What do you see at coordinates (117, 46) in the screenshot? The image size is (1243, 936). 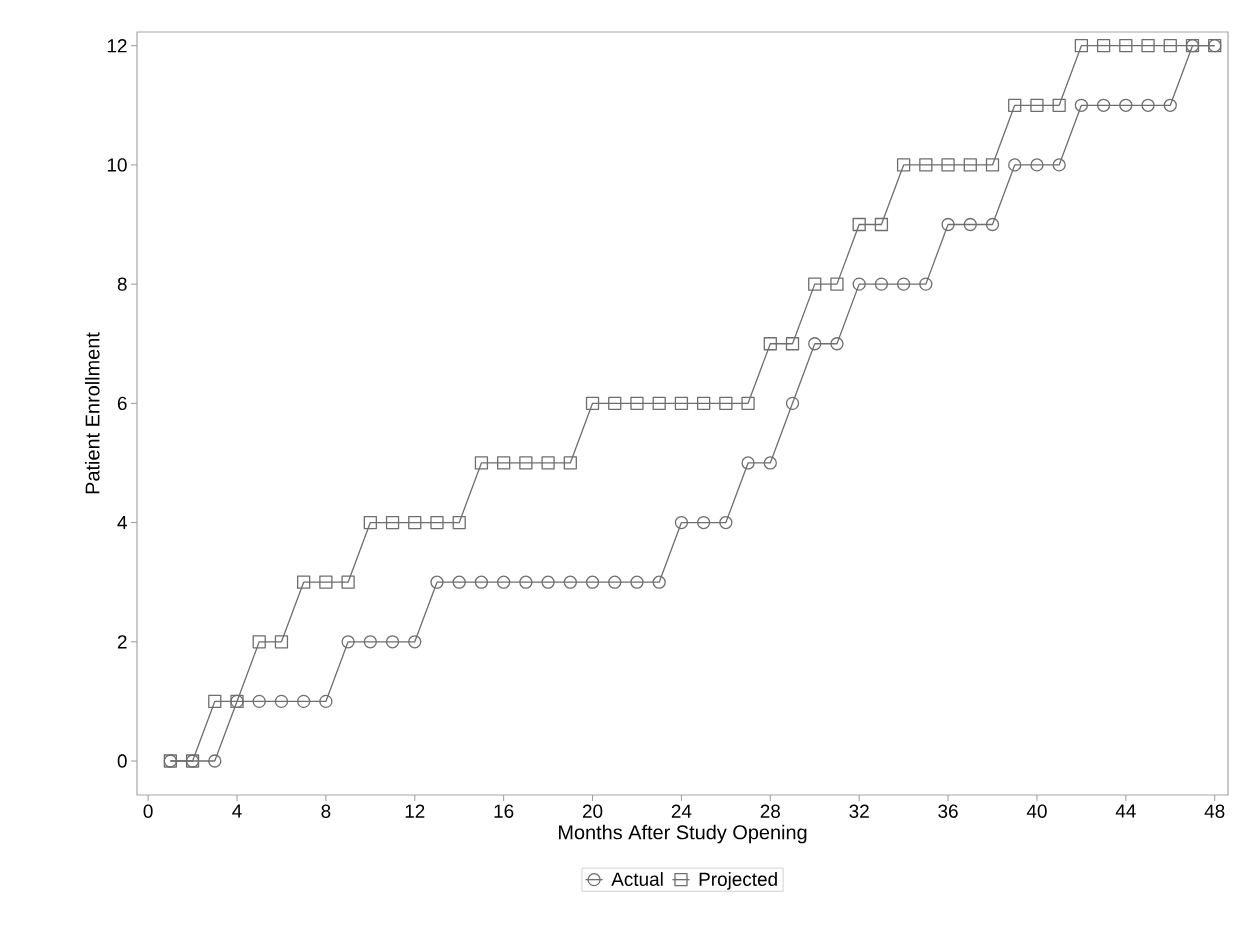 I see `y-tick-label: 12` at bounding box center [117, 46].